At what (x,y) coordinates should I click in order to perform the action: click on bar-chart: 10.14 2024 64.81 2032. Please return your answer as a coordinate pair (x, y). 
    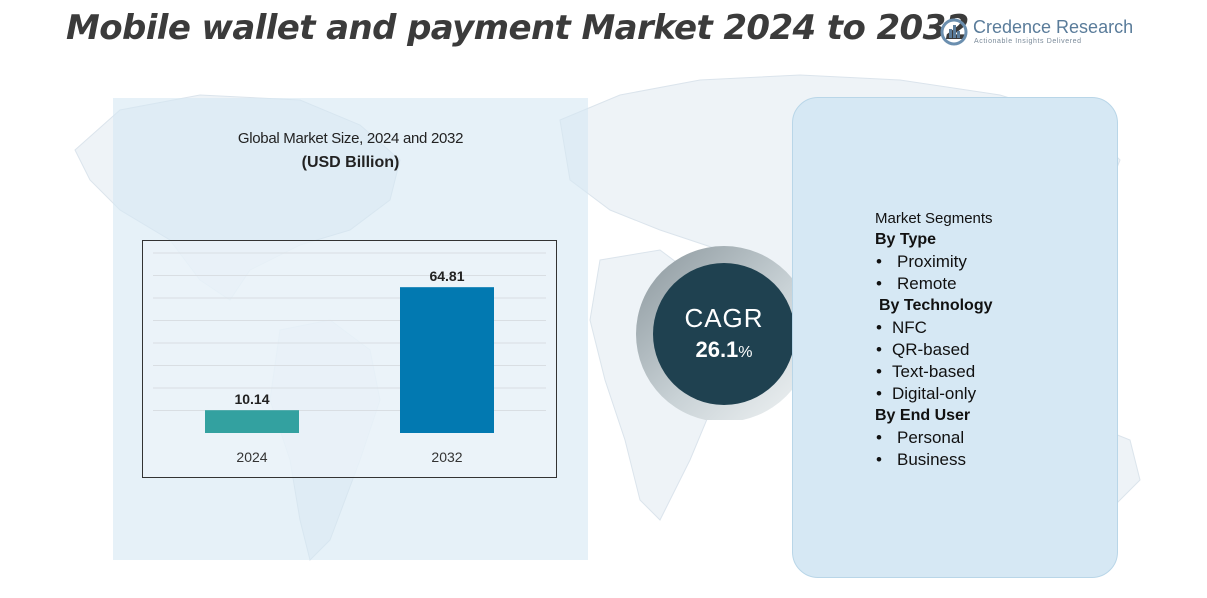
    Looking at the image, I should click on (349, 359).